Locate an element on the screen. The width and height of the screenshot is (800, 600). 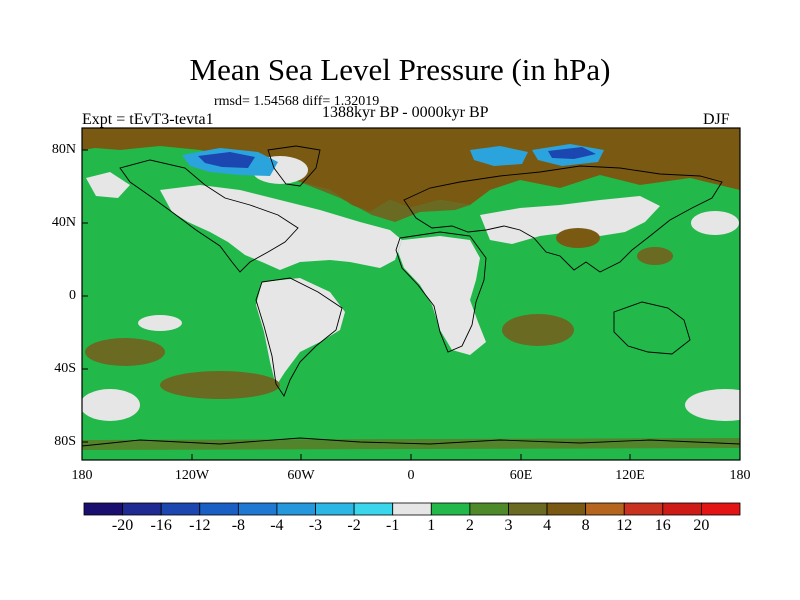
lon-label-120e: 120E is located at coordinates (630, 475).